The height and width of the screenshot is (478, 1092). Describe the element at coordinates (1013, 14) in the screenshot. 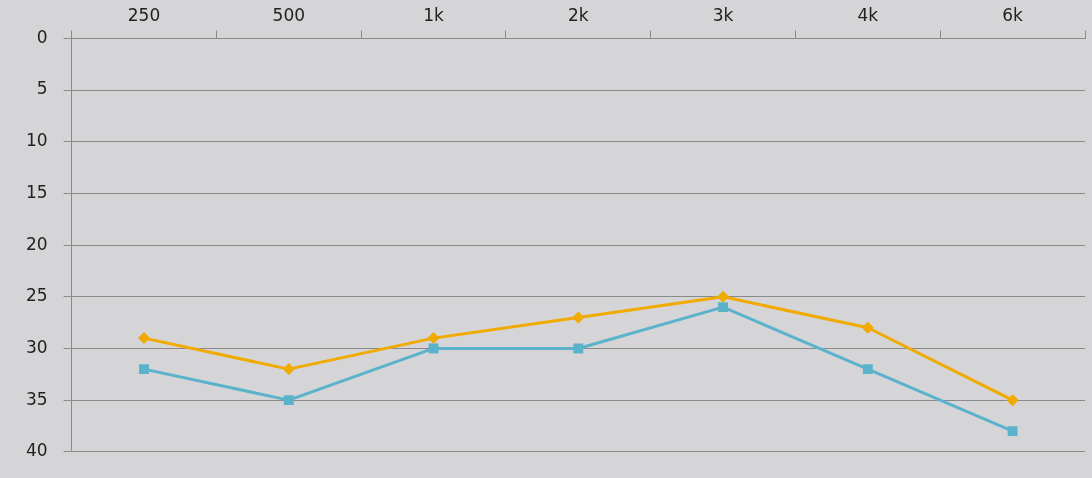

I see `x-tick-label: 6k` at that location.